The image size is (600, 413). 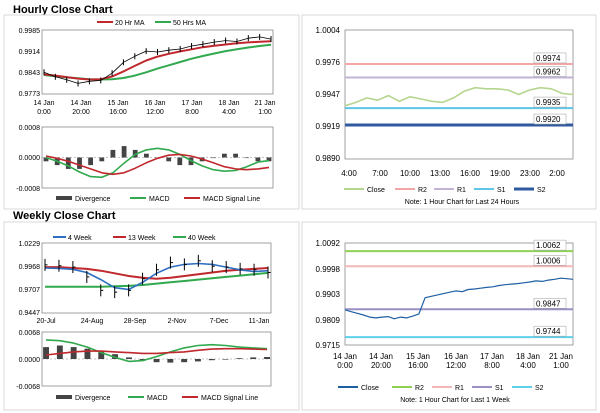 I want to click on hourly-section-title: Hourly Close Chart, so click(x=63, y=10).